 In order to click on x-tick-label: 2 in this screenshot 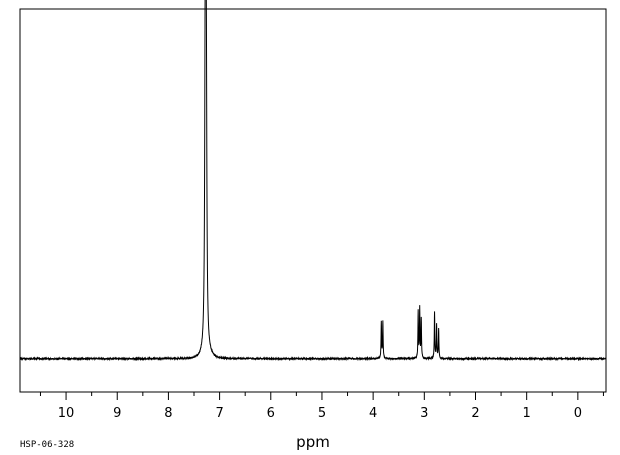, I will do `click(475, 413)`.